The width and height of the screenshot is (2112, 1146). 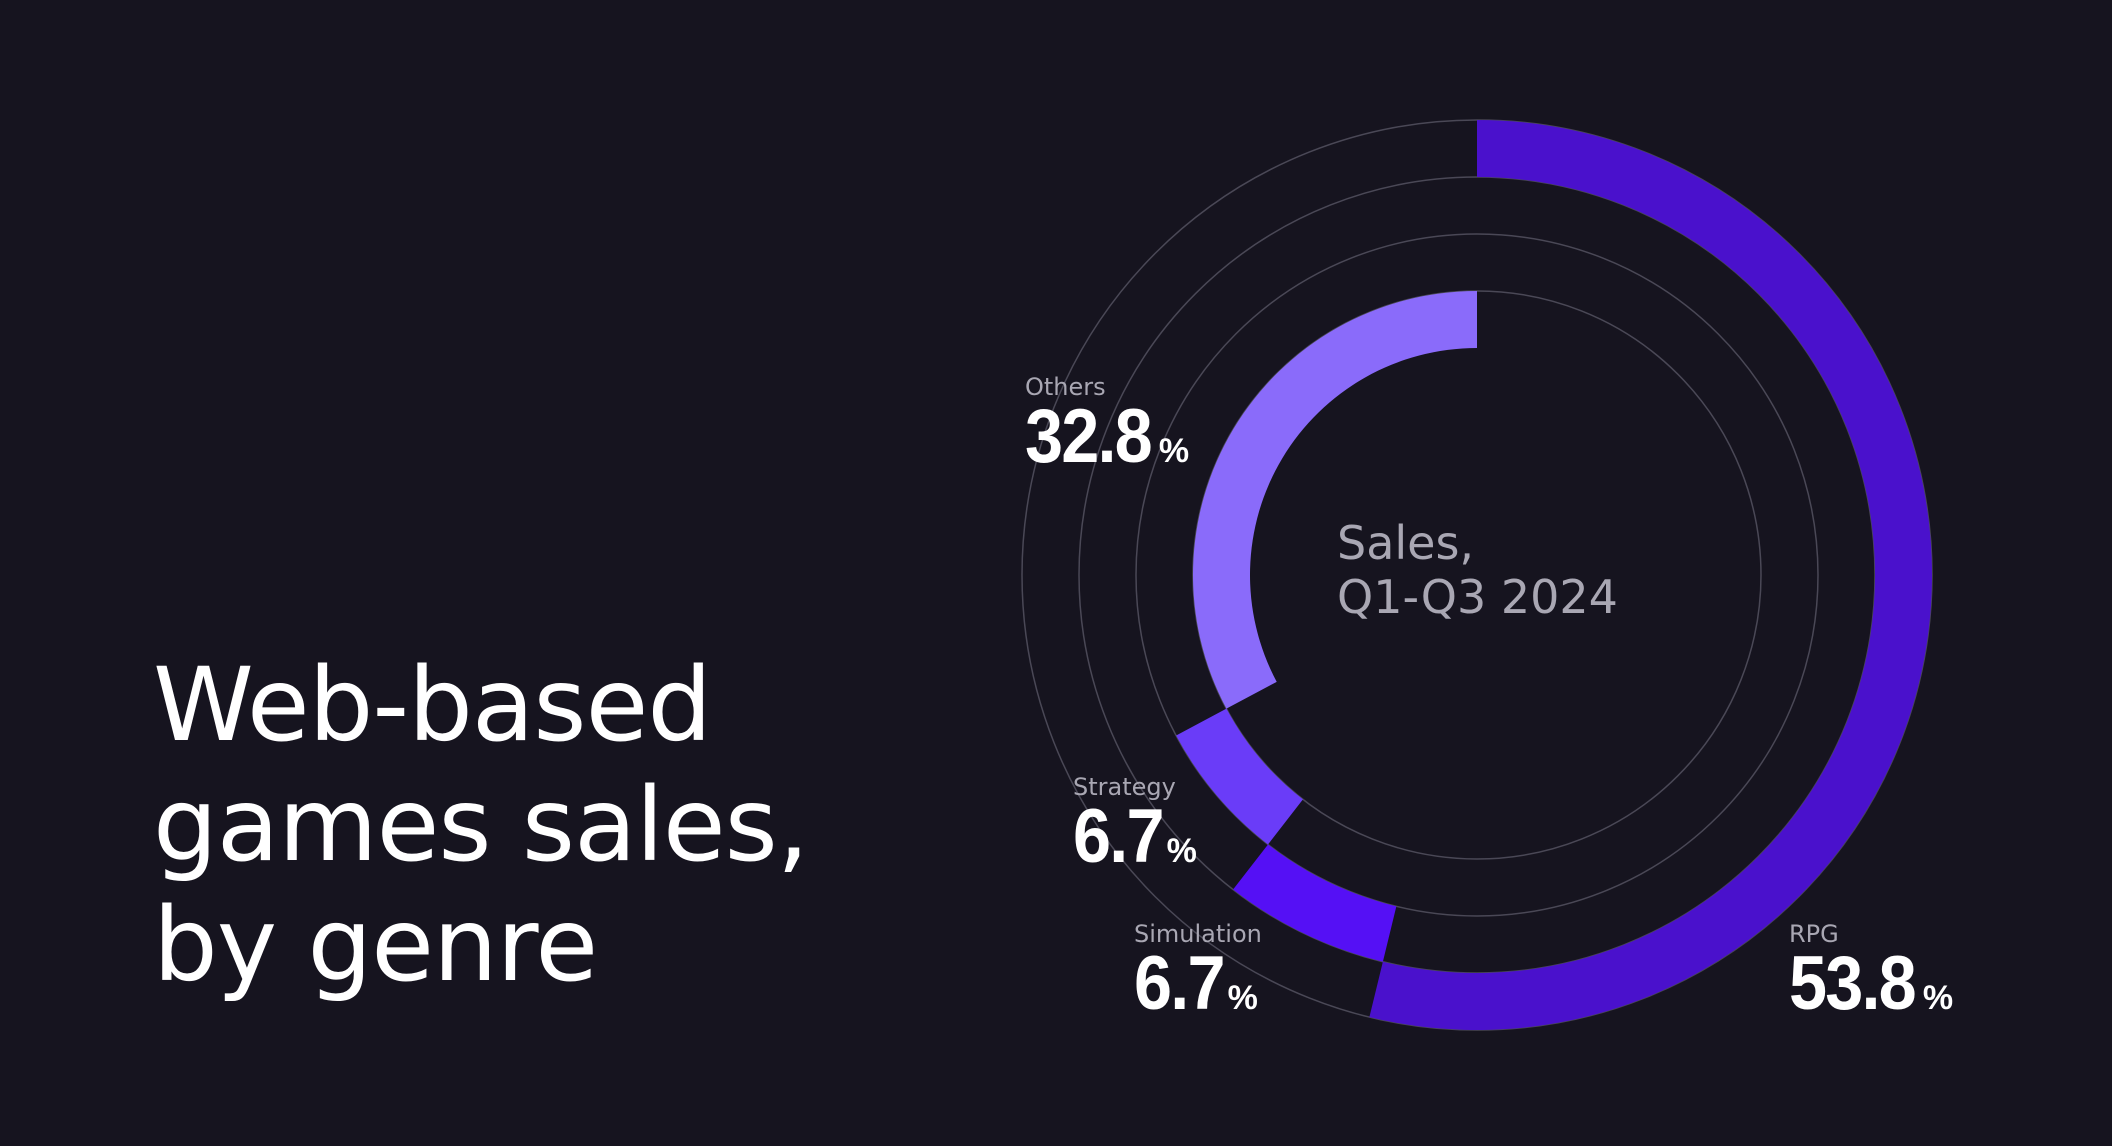 I want to click on label-rpg-name: RPG, so click(x=1814, y=934).